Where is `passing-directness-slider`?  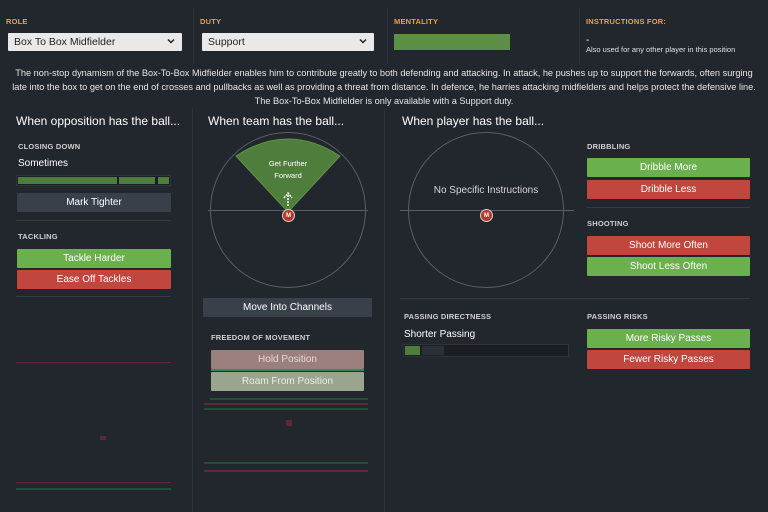 passing-directness-slider is located at coordinates (486, 350).